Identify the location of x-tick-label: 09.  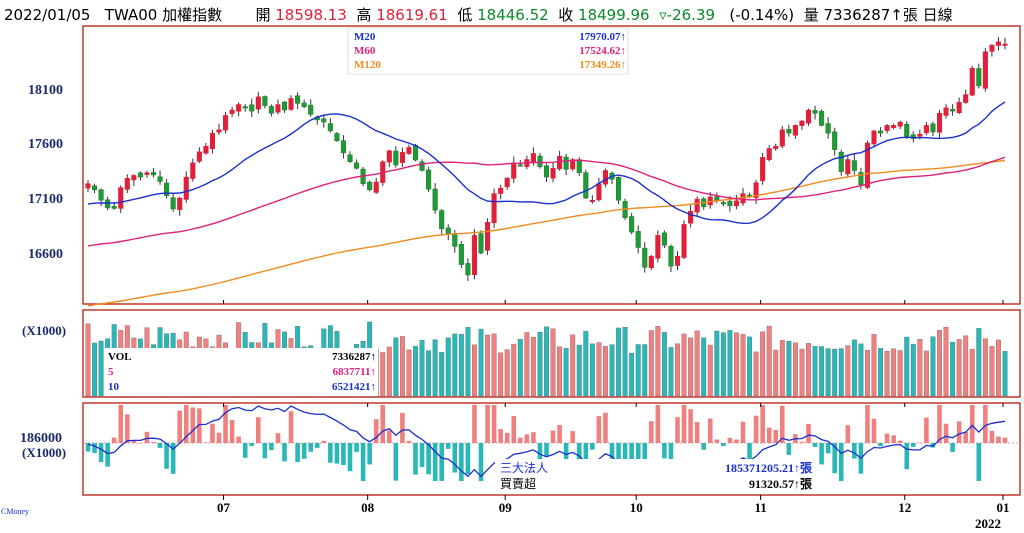
(506, 507).